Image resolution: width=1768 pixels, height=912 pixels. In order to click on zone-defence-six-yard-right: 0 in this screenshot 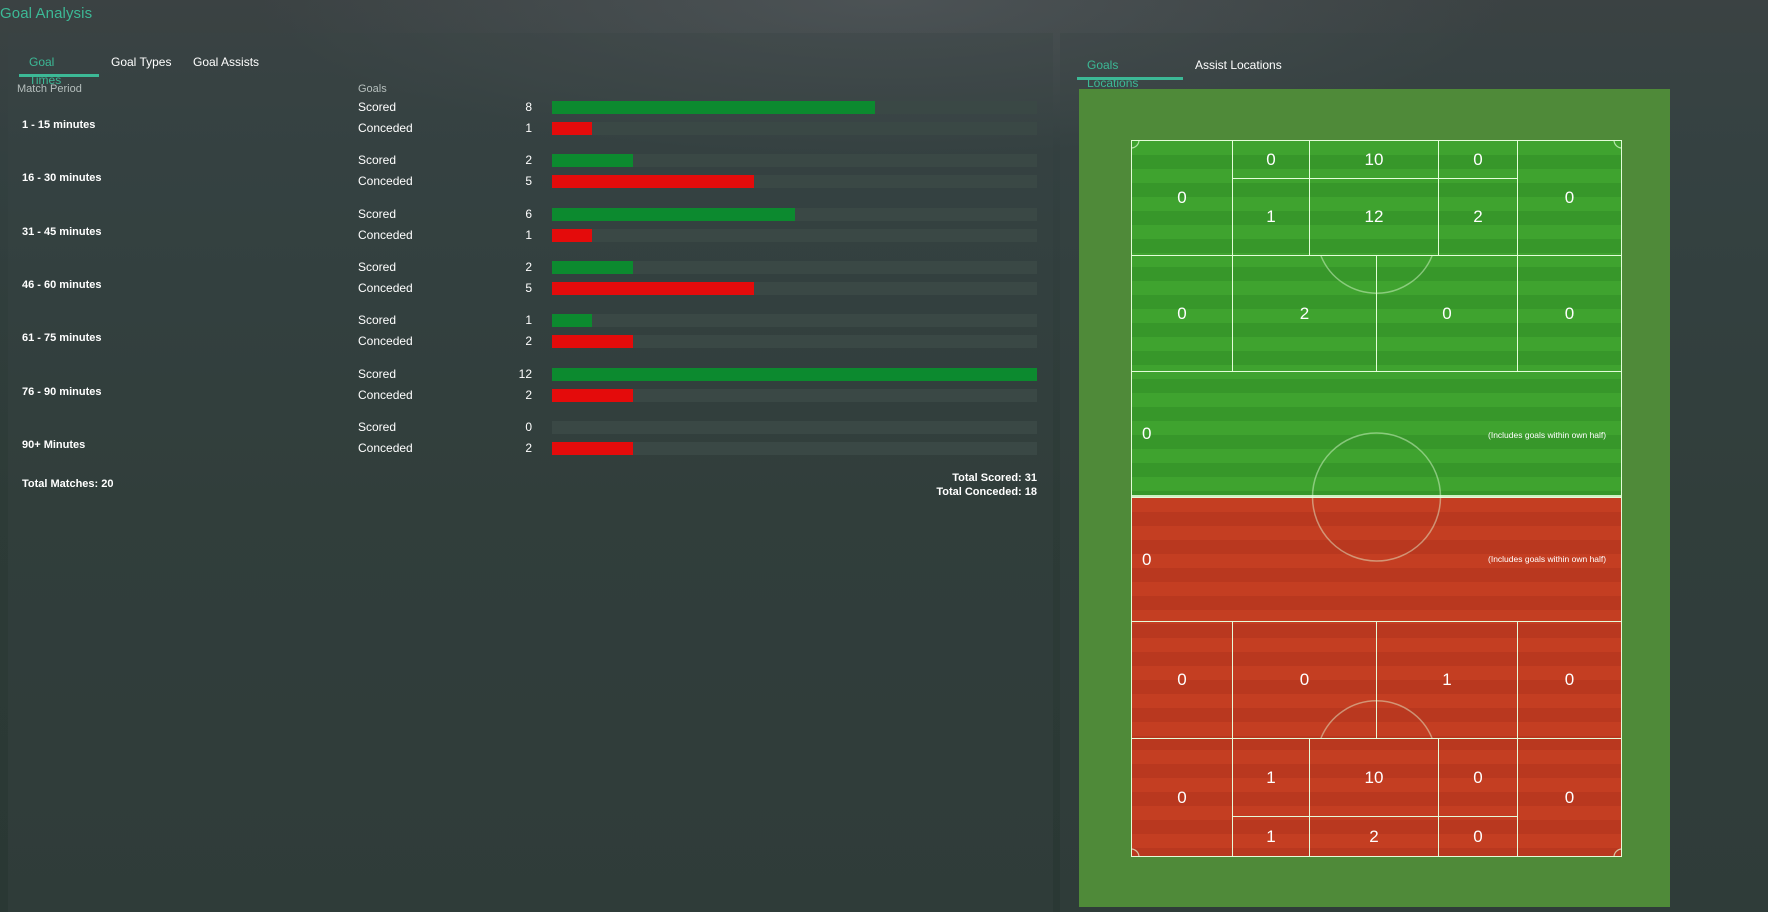, I will do `click(1478, 836)`.